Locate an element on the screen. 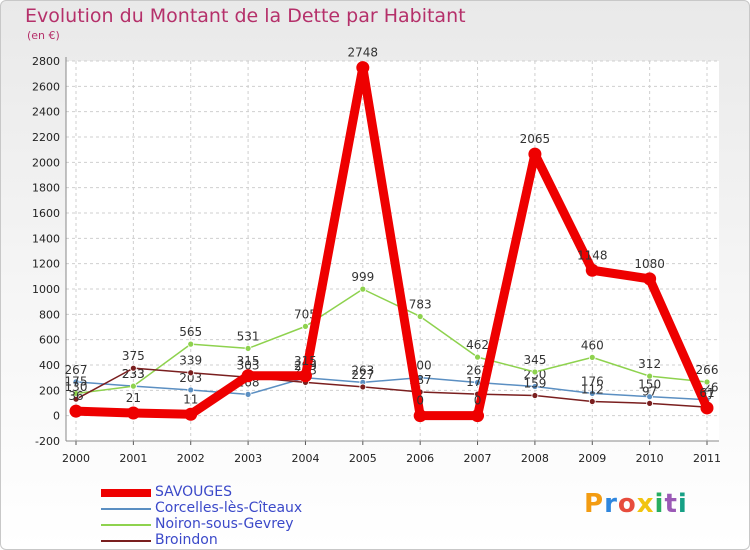  data-label: 203 is located at coordinates (190, 378).